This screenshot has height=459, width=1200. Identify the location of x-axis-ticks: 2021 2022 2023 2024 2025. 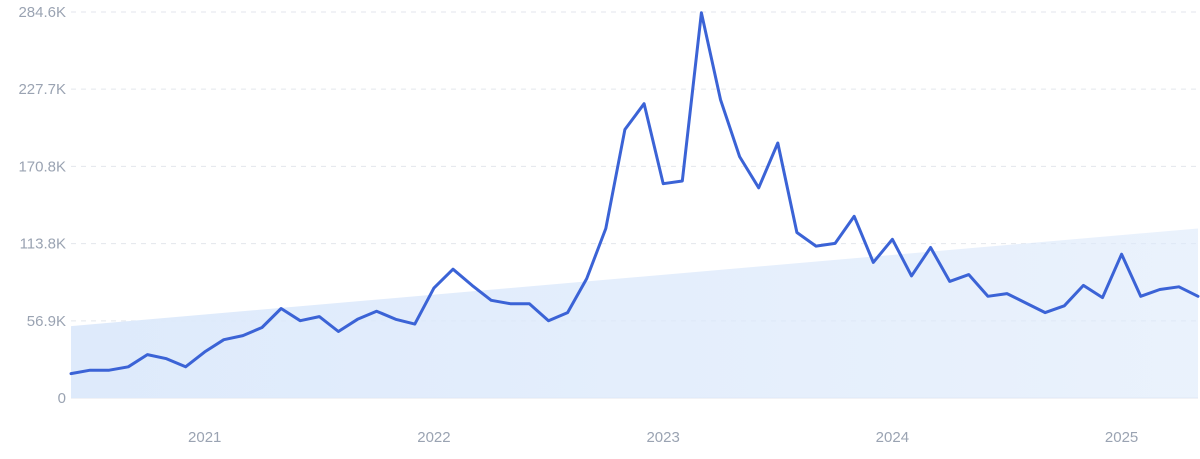
(663, 437).